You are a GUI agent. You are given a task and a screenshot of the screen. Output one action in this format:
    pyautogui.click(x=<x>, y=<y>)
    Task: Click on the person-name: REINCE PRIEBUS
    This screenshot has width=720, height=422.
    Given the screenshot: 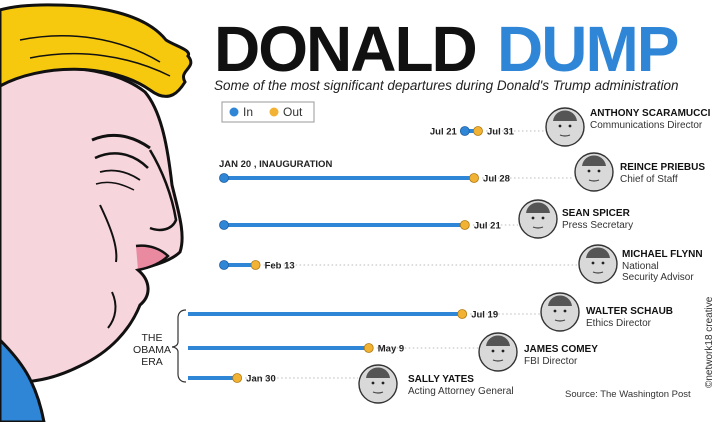 What is the action you would take?
    pyautogui.click(x=662, y=167)
    